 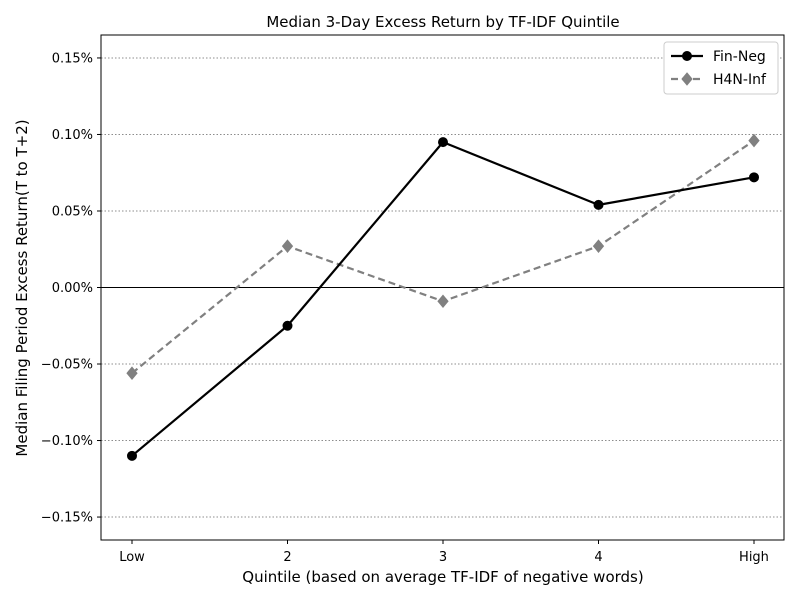 What do you see at coordinates (132, 557) in the screenshot?
I see `x-tick-label: Low` at bounding box center [132, 557].